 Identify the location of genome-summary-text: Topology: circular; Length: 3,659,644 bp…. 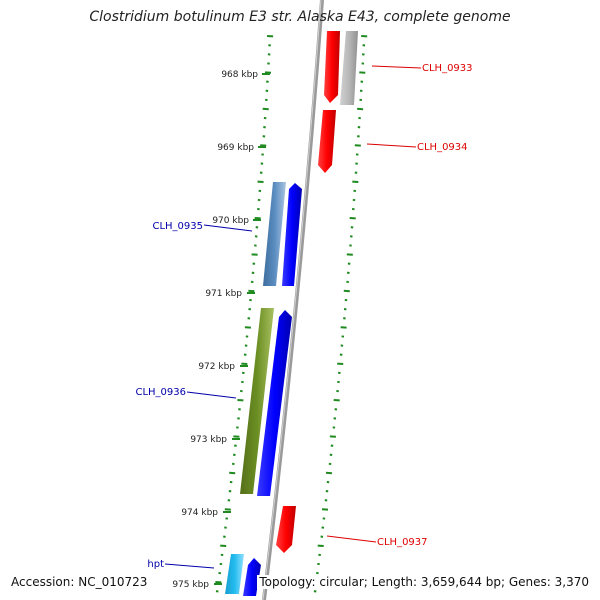
(424, 582).